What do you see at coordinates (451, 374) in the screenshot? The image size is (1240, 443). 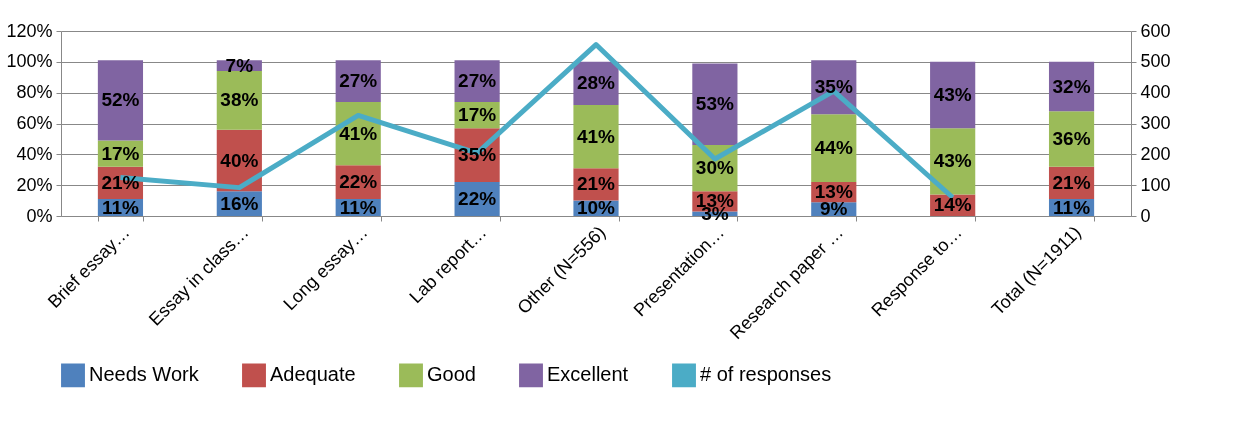 I see `legend-label: Good` at bounding box center [451, 374].